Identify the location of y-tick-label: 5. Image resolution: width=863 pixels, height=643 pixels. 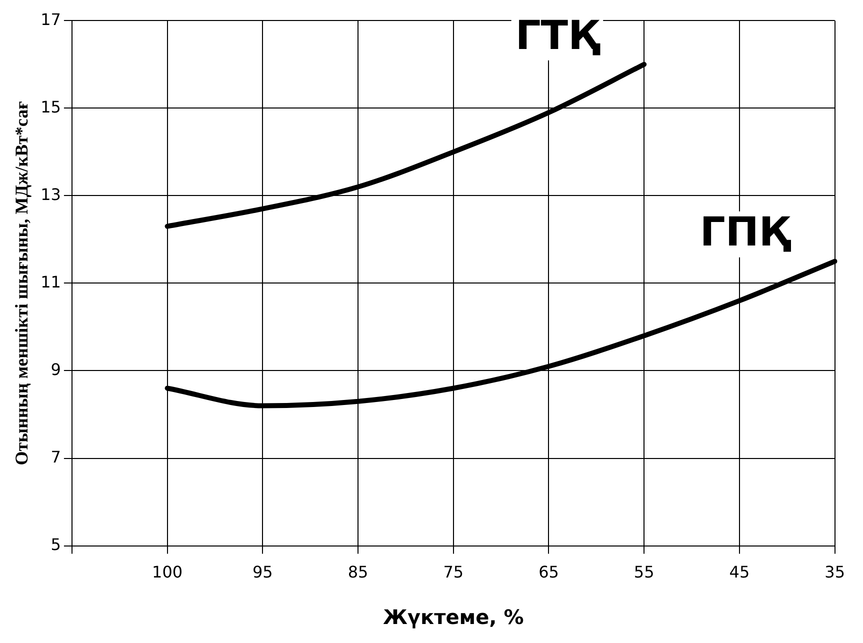
(55, 544).